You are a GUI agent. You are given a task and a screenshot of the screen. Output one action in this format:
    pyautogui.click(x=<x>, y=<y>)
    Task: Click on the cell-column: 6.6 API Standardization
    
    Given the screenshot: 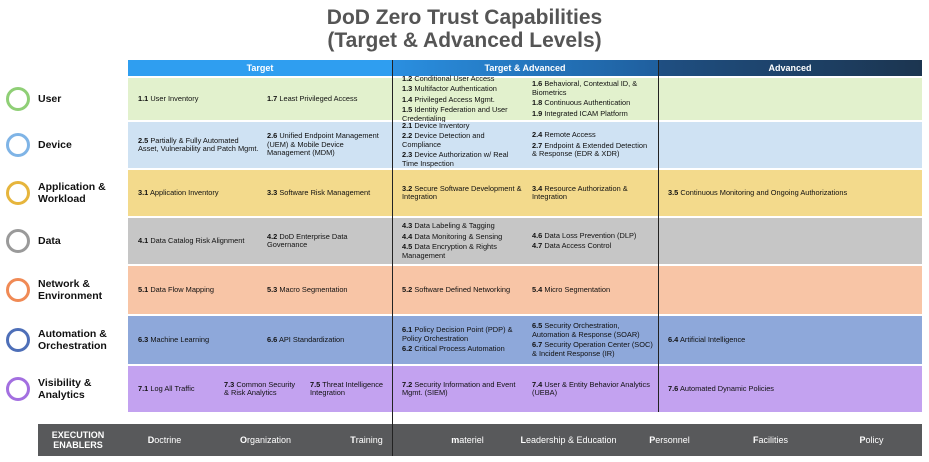 What is the action you would take?
    pyautogui.click(x=327, y=339)
    